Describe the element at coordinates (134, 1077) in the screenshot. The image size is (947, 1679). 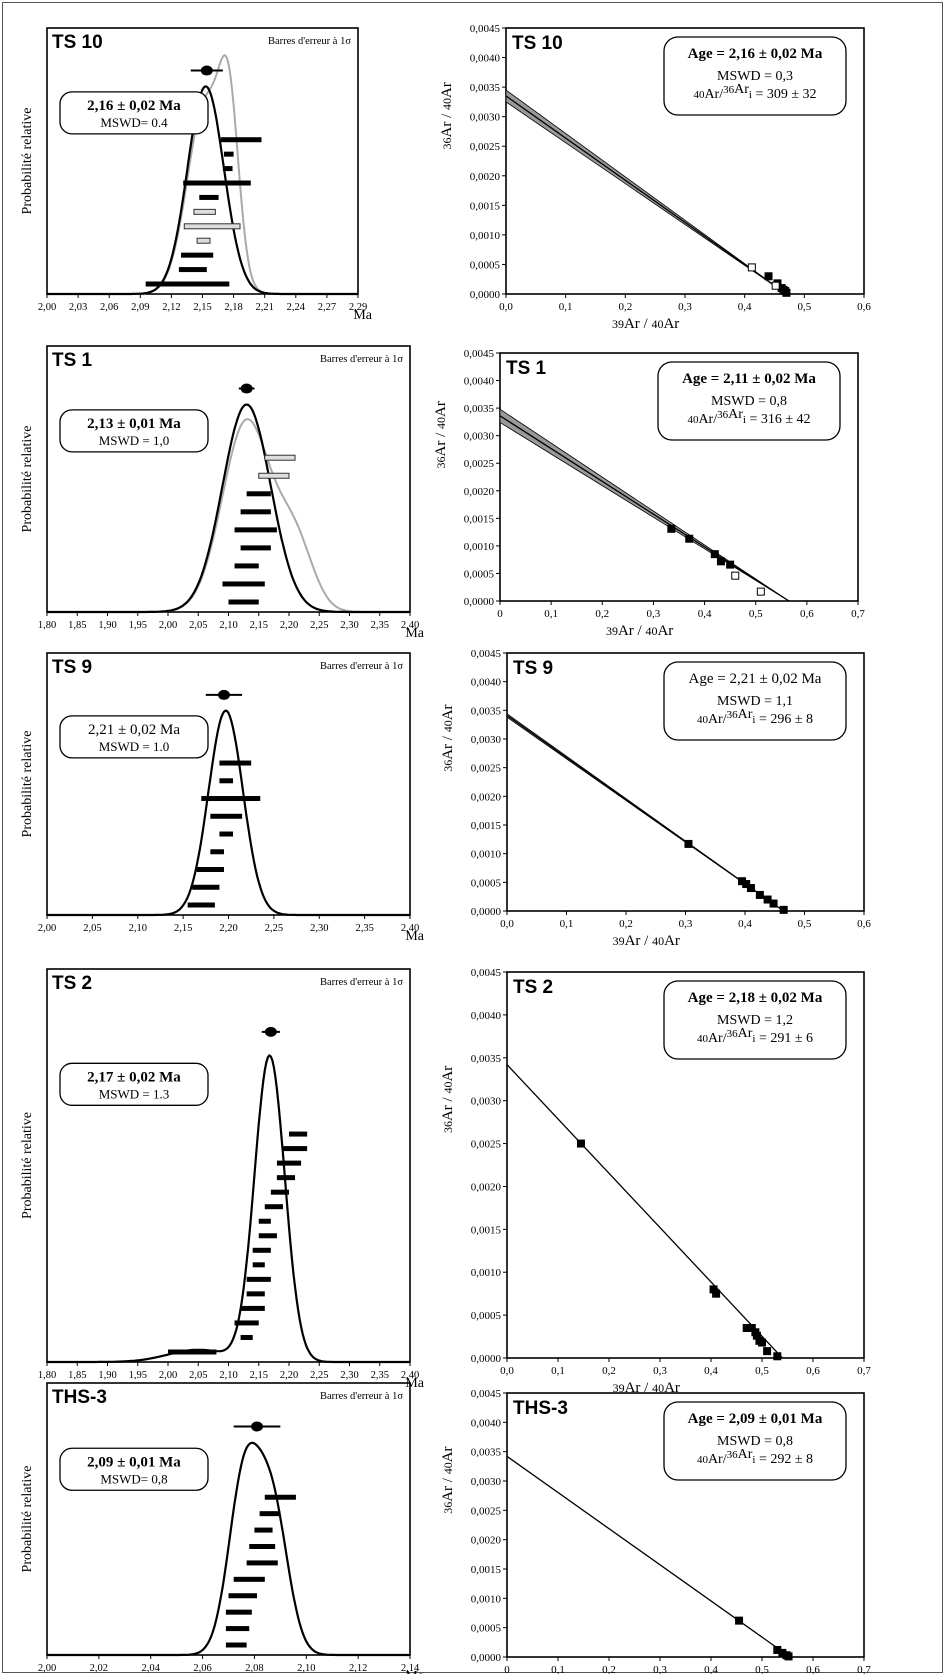
I see `age-value: 2,17 ± 0,02 Ma` at that location.